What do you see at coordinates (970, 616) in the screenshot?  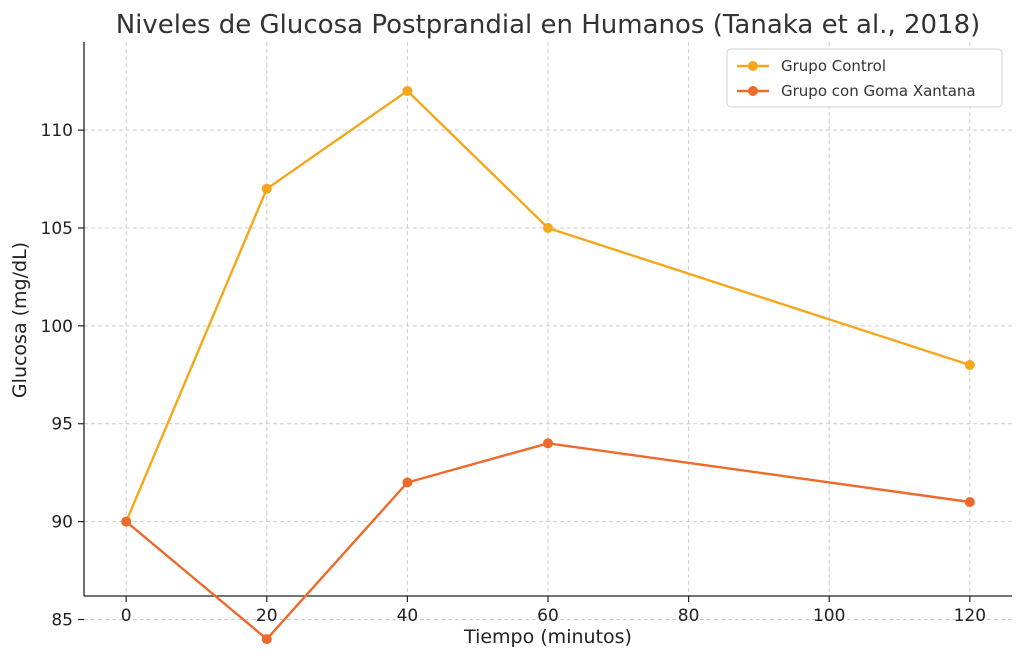 I see `x-tick-label: 120` at bounding box center [970, 616].